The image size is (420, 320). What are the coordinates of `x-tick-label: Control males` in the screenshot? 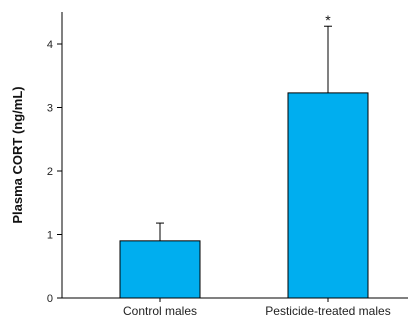 It's located at (160, 311).